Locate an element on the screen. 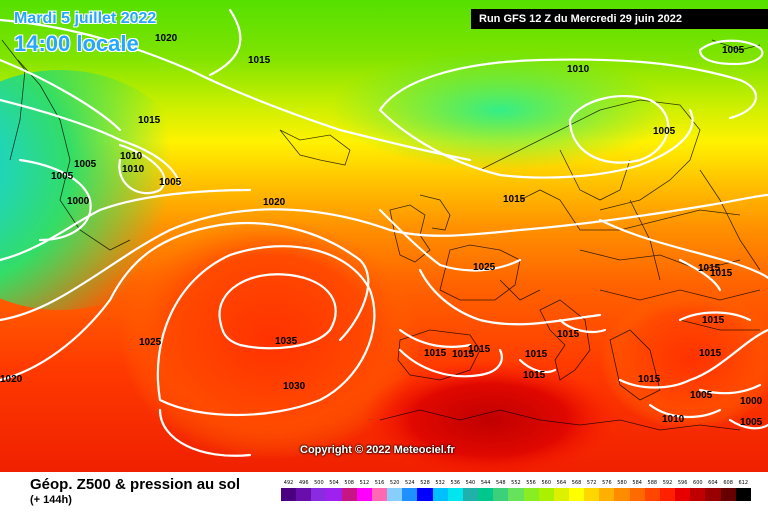 This screenshot has height=512, width=768. scale-label: 600 is located at coordinates (698, 483).